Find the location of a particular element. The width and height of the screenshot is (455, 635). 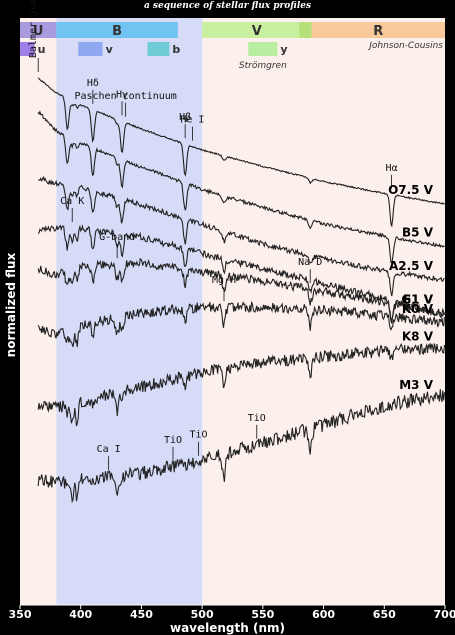

series-label-2: A2.5 V is located at coordinates (411, 266).